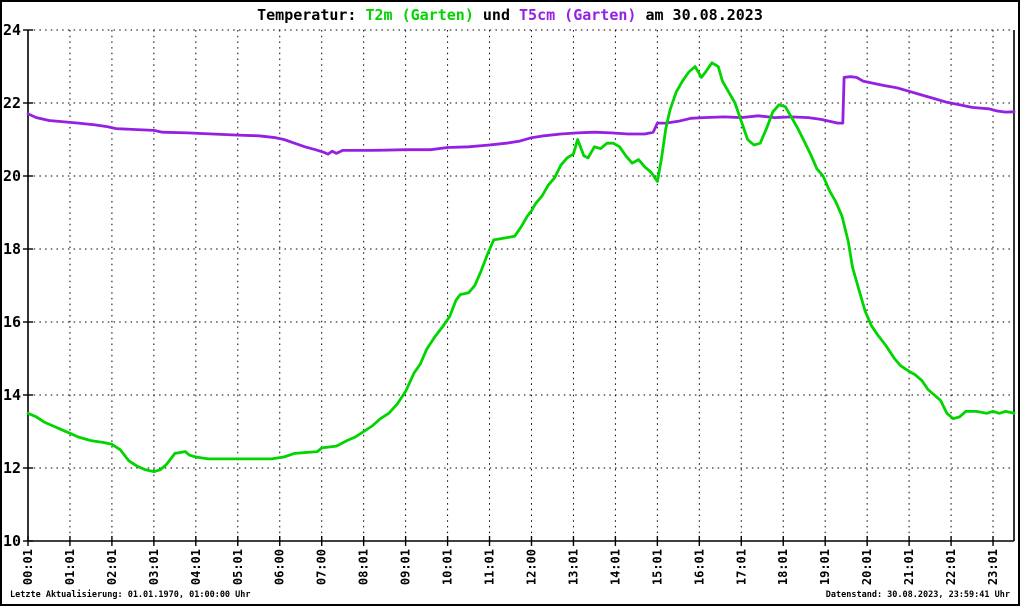  Describe the element at coordinates (867, 567) in the screenshot. I see `x-tick-label: 20:01` at that location.